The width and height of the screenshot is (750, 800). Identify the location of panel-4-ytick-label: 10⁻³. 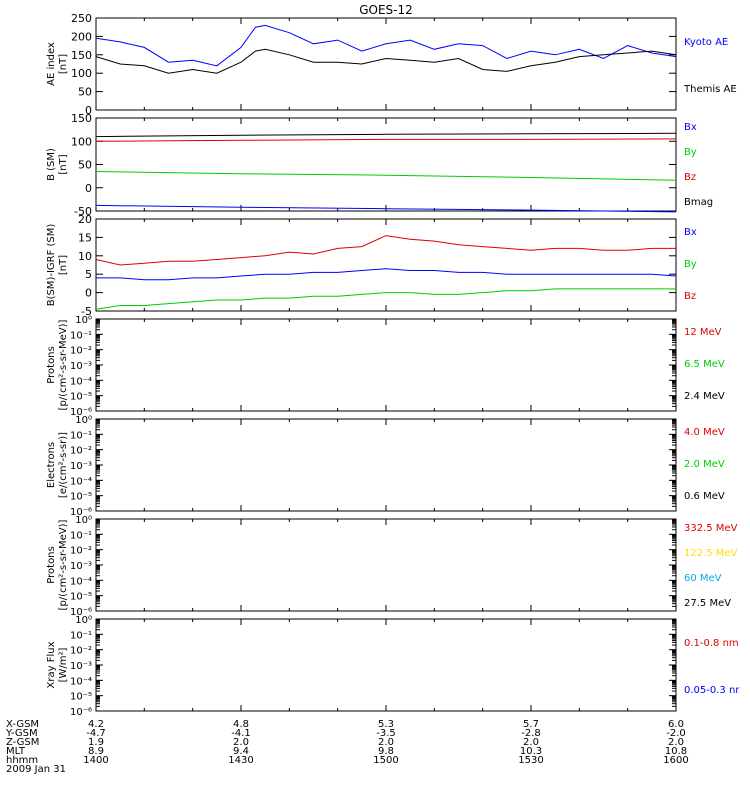
(81, 366).